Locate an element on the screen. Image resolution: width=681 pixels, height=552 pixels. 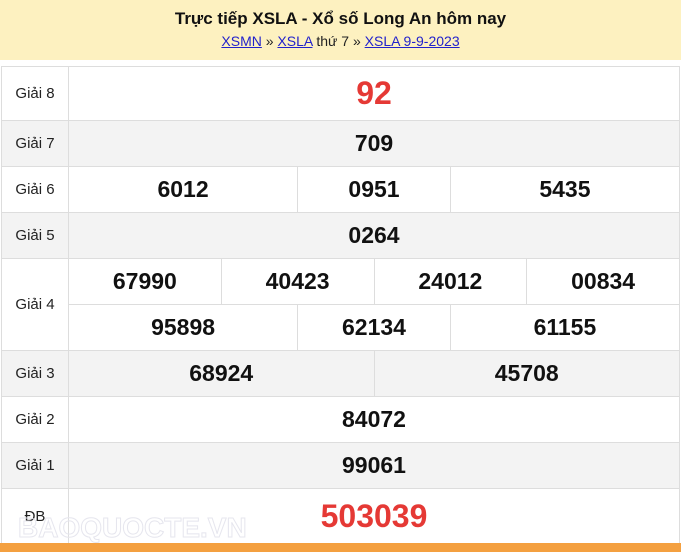
watermark-logo: BAOQUOCTE.VN is located at coordinates (133, 528).